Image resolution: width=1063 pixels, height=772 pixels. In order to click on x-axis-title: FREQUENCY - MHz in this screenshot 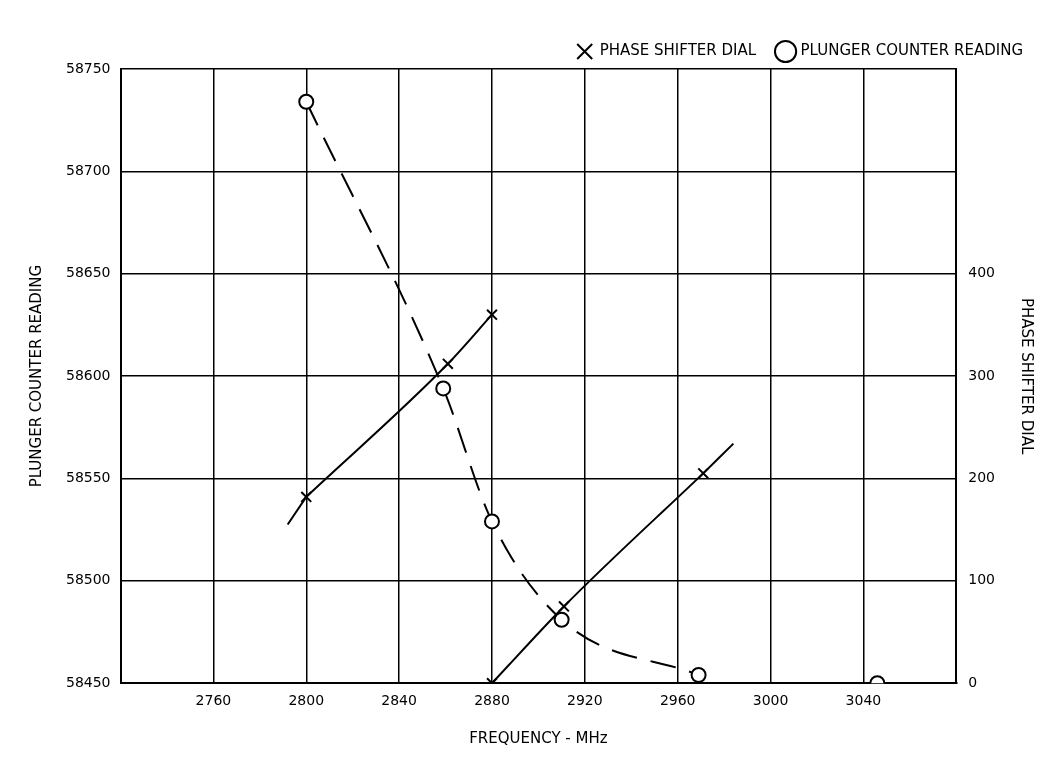, I will do `click(538, 737)`.